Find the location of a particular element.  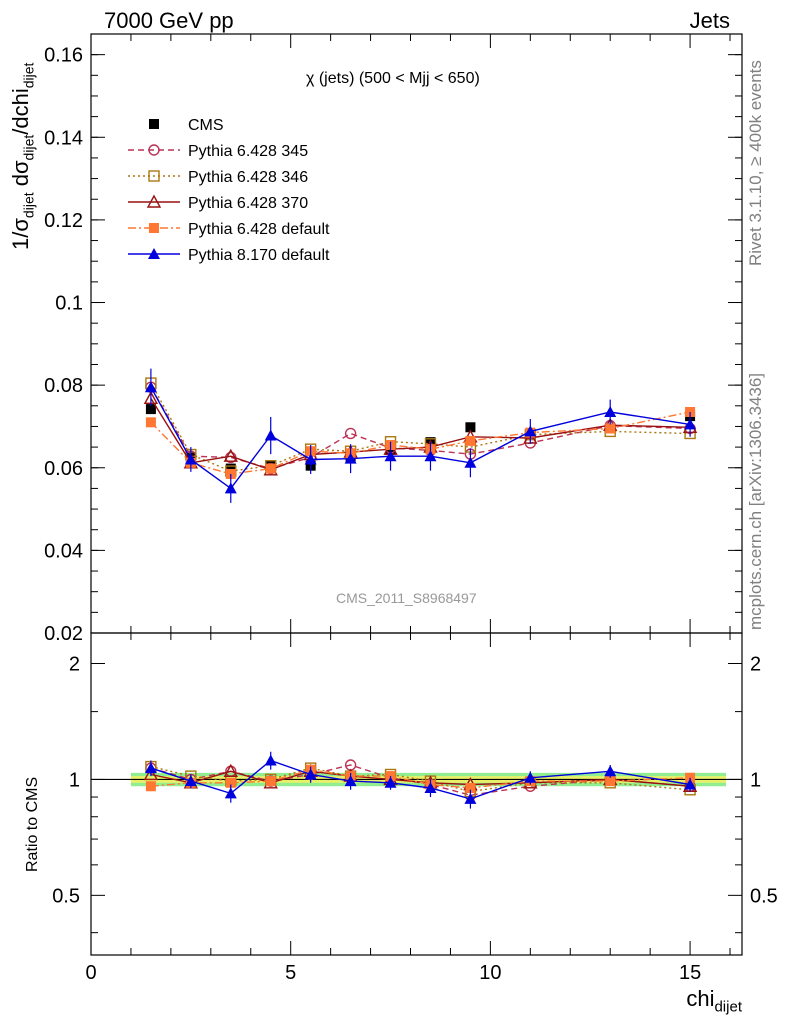

mcplots-label: mcplots.cern.ch [arXiv:1306.3436] is located at coordinates (755, 501).